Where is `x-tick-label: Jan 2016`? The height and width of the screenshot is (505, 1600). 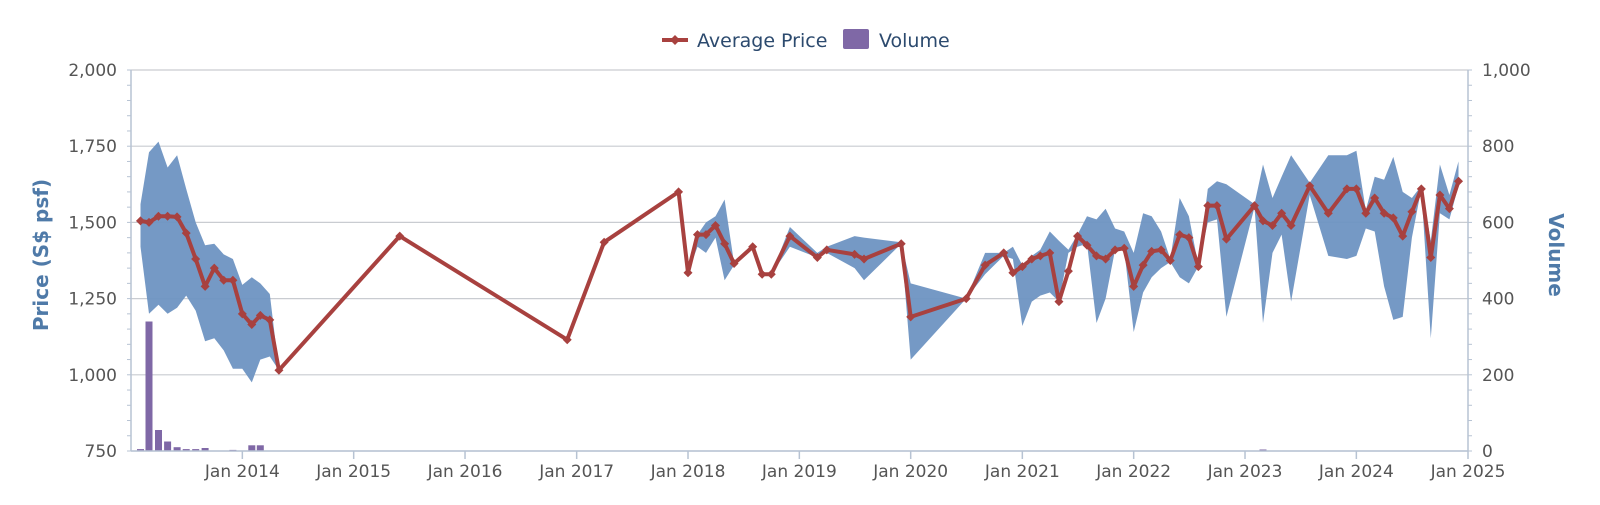
x-tick-label: Jan 2016 is located at coordinates (465, 472).